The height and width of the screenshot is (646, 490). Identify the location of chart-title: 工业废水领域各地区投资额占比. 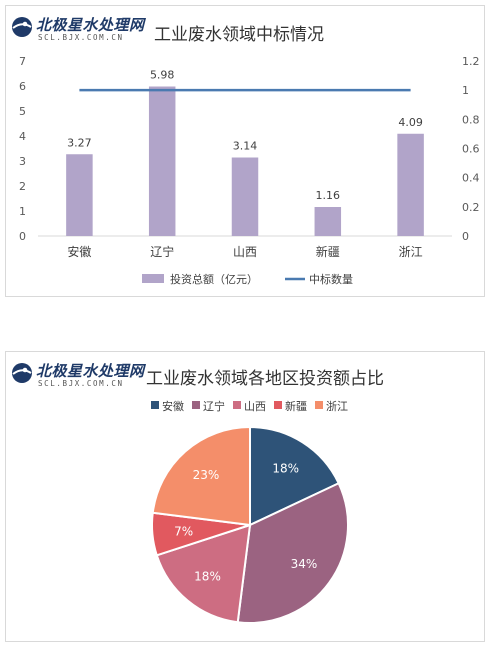
(265, 379).